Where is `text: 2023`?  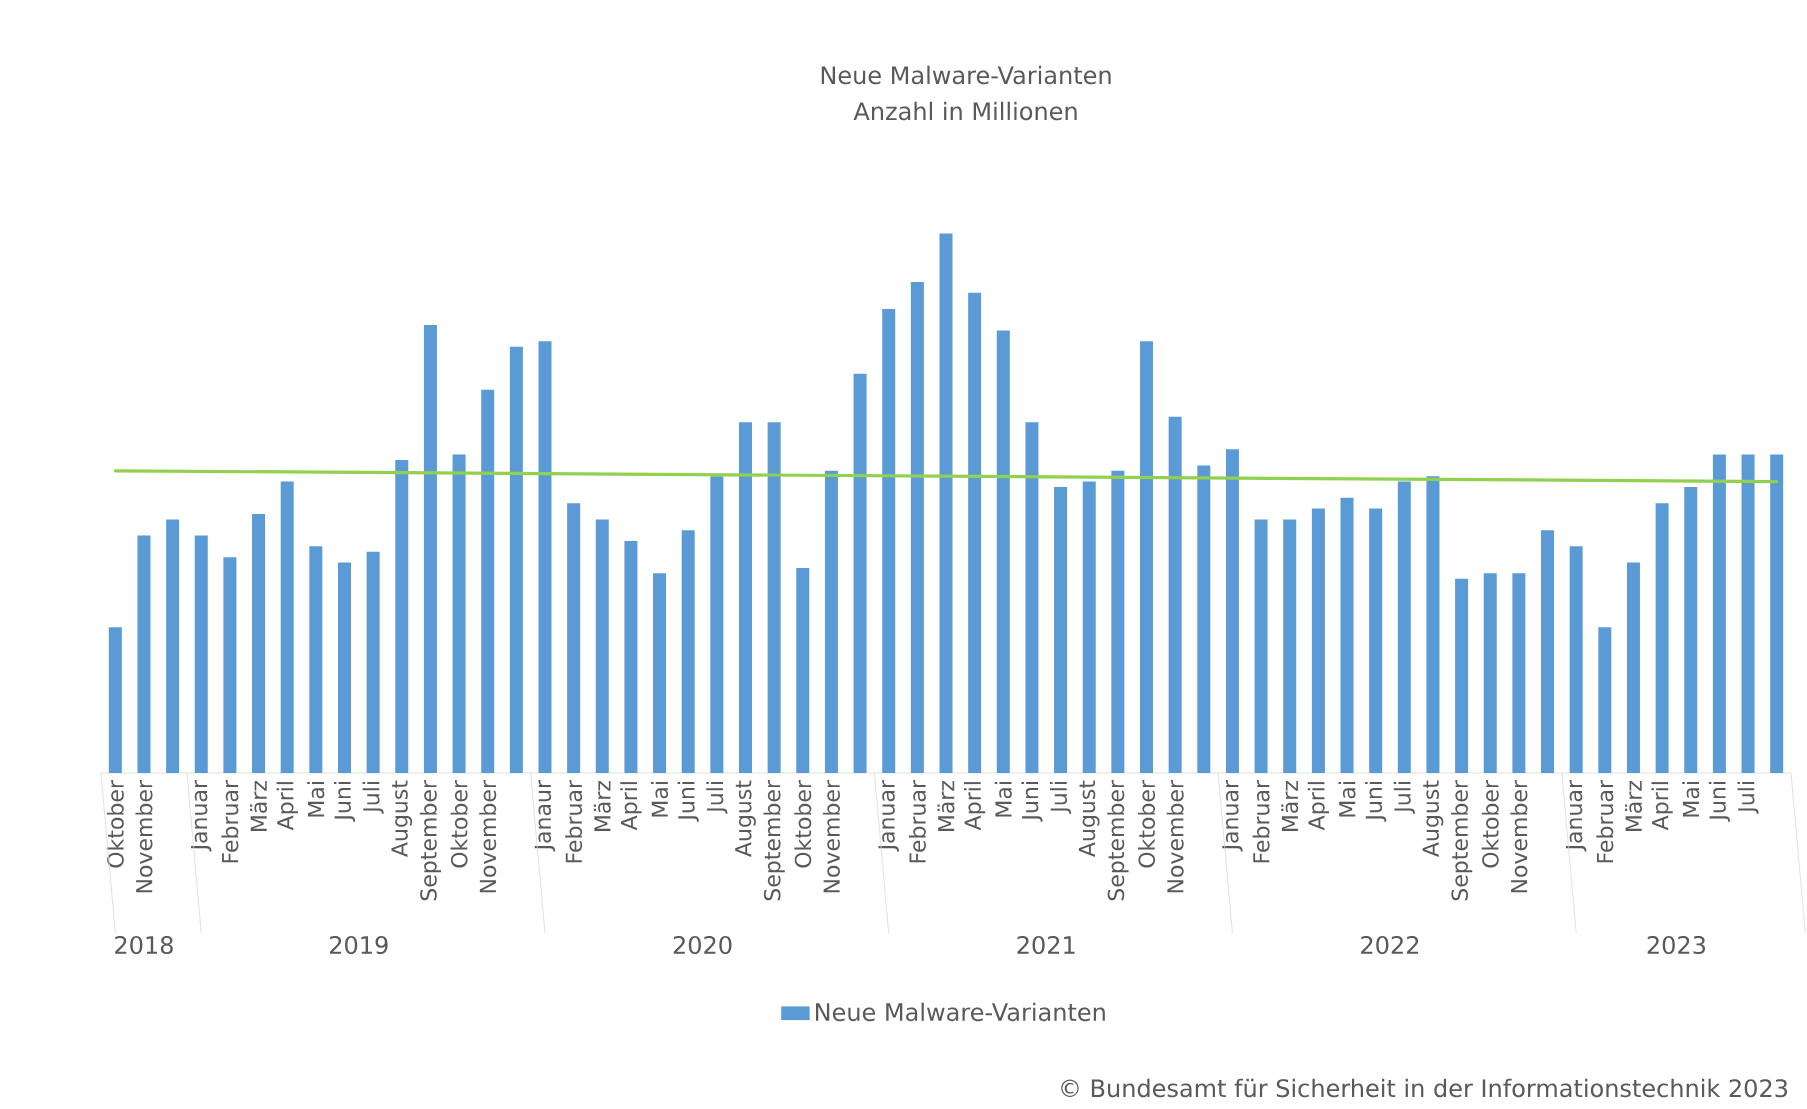 text: 2023 is located at coordinates (1676, 945).